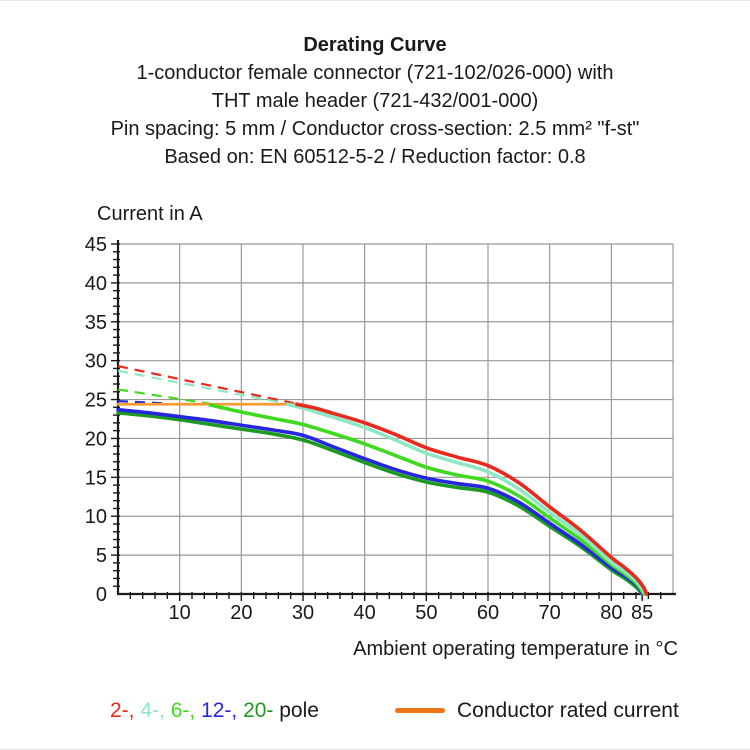 This screenshot has width=750, height=750. Describe the element at coordinates (420, 710) in the screenshot. I see `rated-current-line-swatch` at that location.